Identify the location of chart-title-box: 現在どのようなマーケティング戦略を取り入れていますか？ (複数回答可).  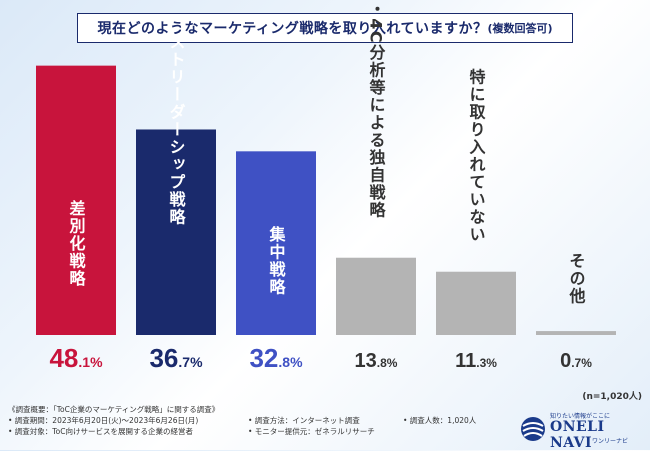
(325, 28).